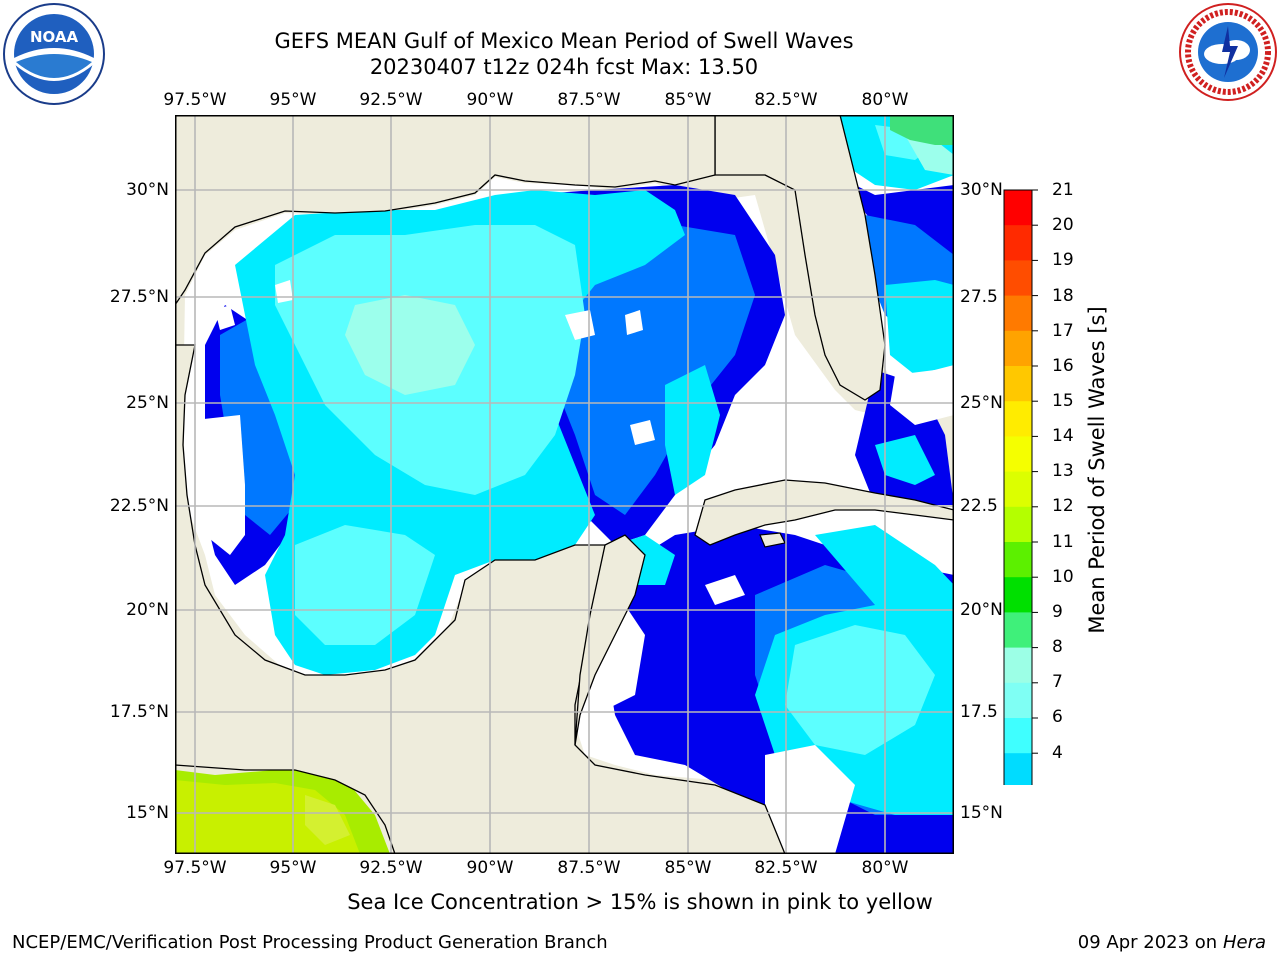  What do you see at coordinates (981, 610) in the screenshot?
I see `lat-label-right: 20°N` at bounding box center [981, 610].